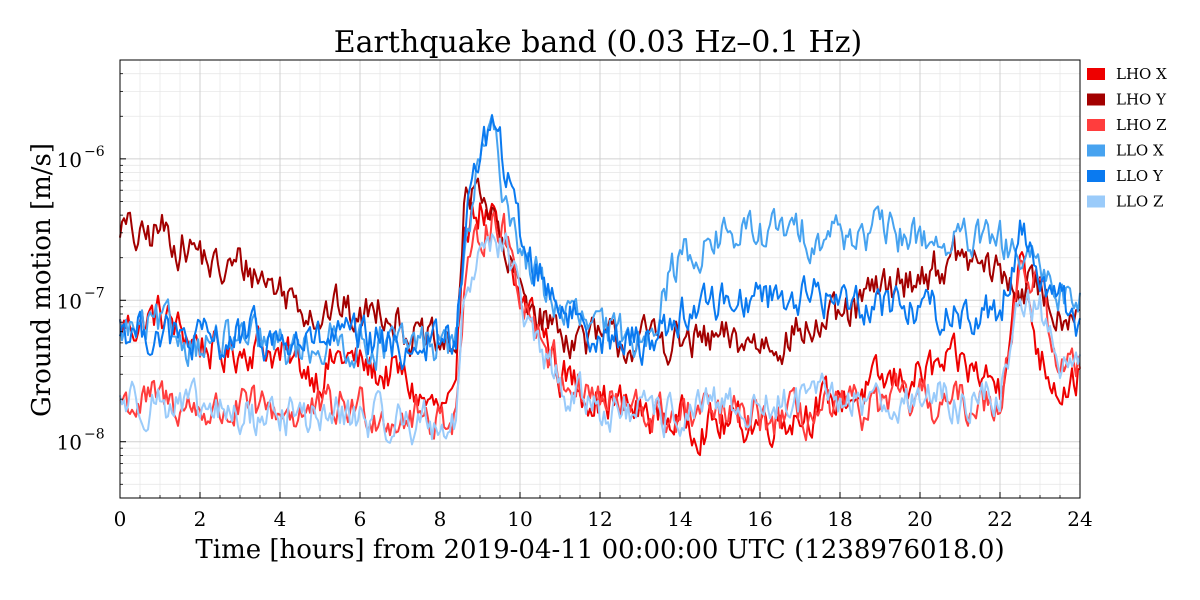  Describe the element at coordinates (1140, 151) in the screenshot. I see `legend-label: LLO X` at that location.